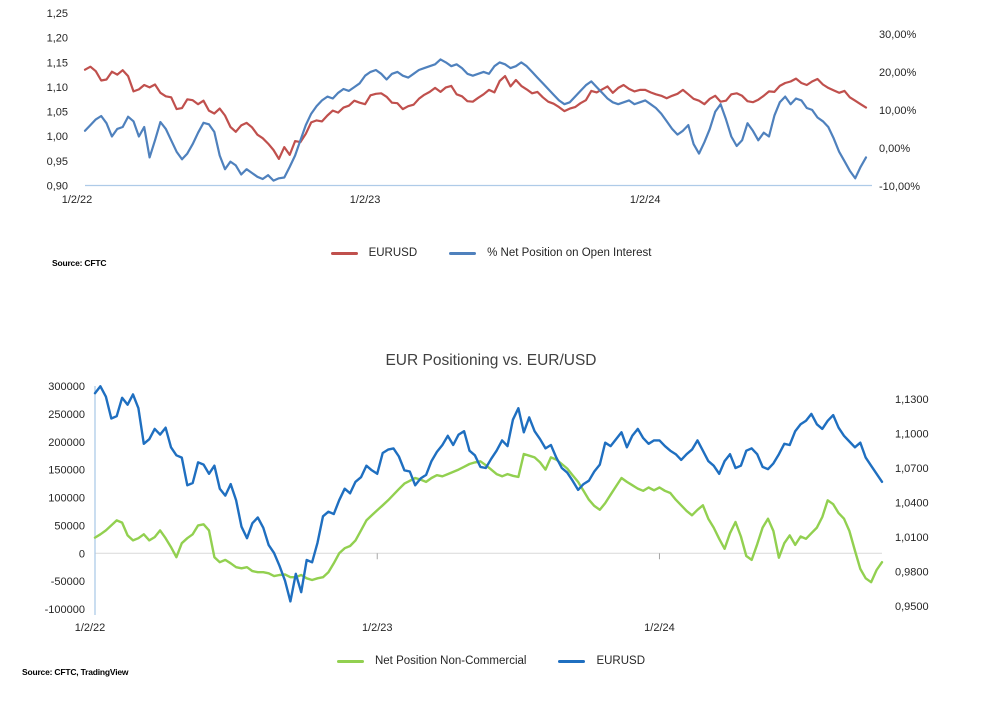 The width and height of the screenshot is (982, 709). I want to click on legend-item-net-position: % Net Position on Open Interest, so click(550, 253).